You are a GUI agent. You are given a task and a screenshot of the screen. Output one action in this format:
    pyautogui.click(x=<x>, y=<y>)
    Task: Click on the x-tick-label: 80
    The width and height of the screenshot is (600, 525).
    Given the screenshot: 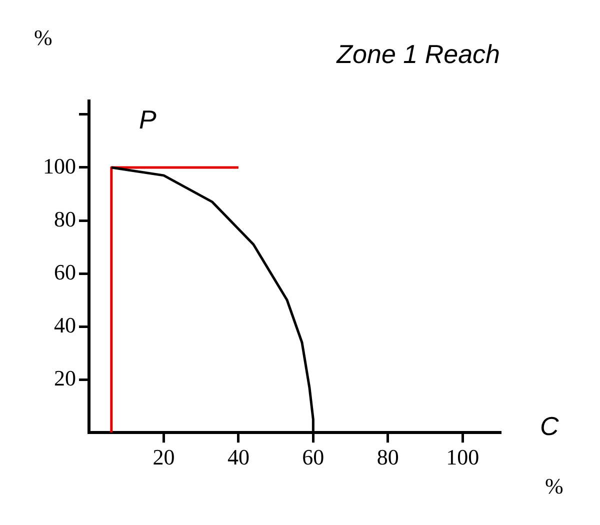 What is the action you would take?
    pyautogui.click(x=387, y=457)
    